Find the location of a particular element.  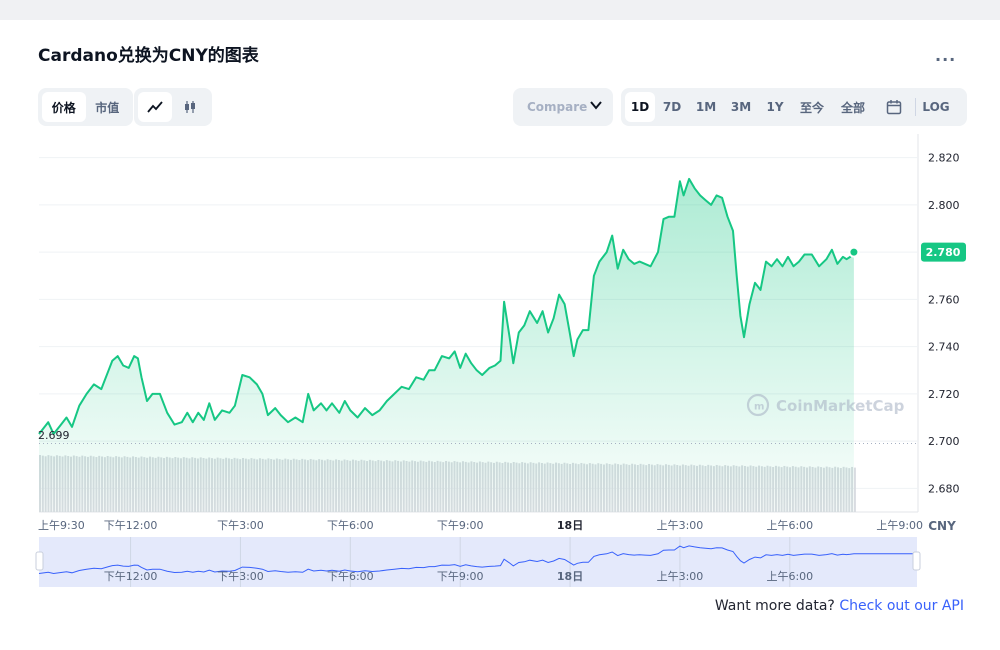

page-edge is located at coordinates (995, 335).